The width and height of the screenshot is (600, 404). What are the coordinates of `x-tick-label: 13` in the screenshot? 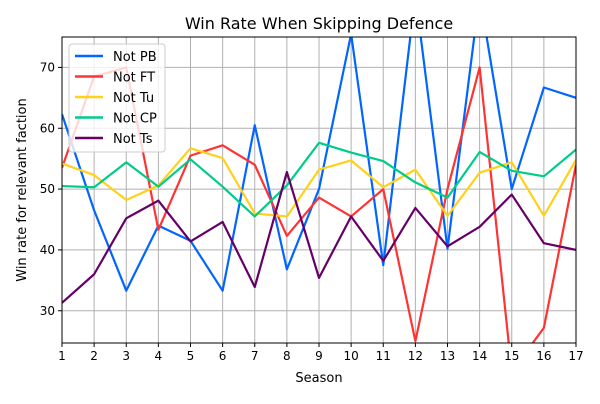 It's located at (447, 356).